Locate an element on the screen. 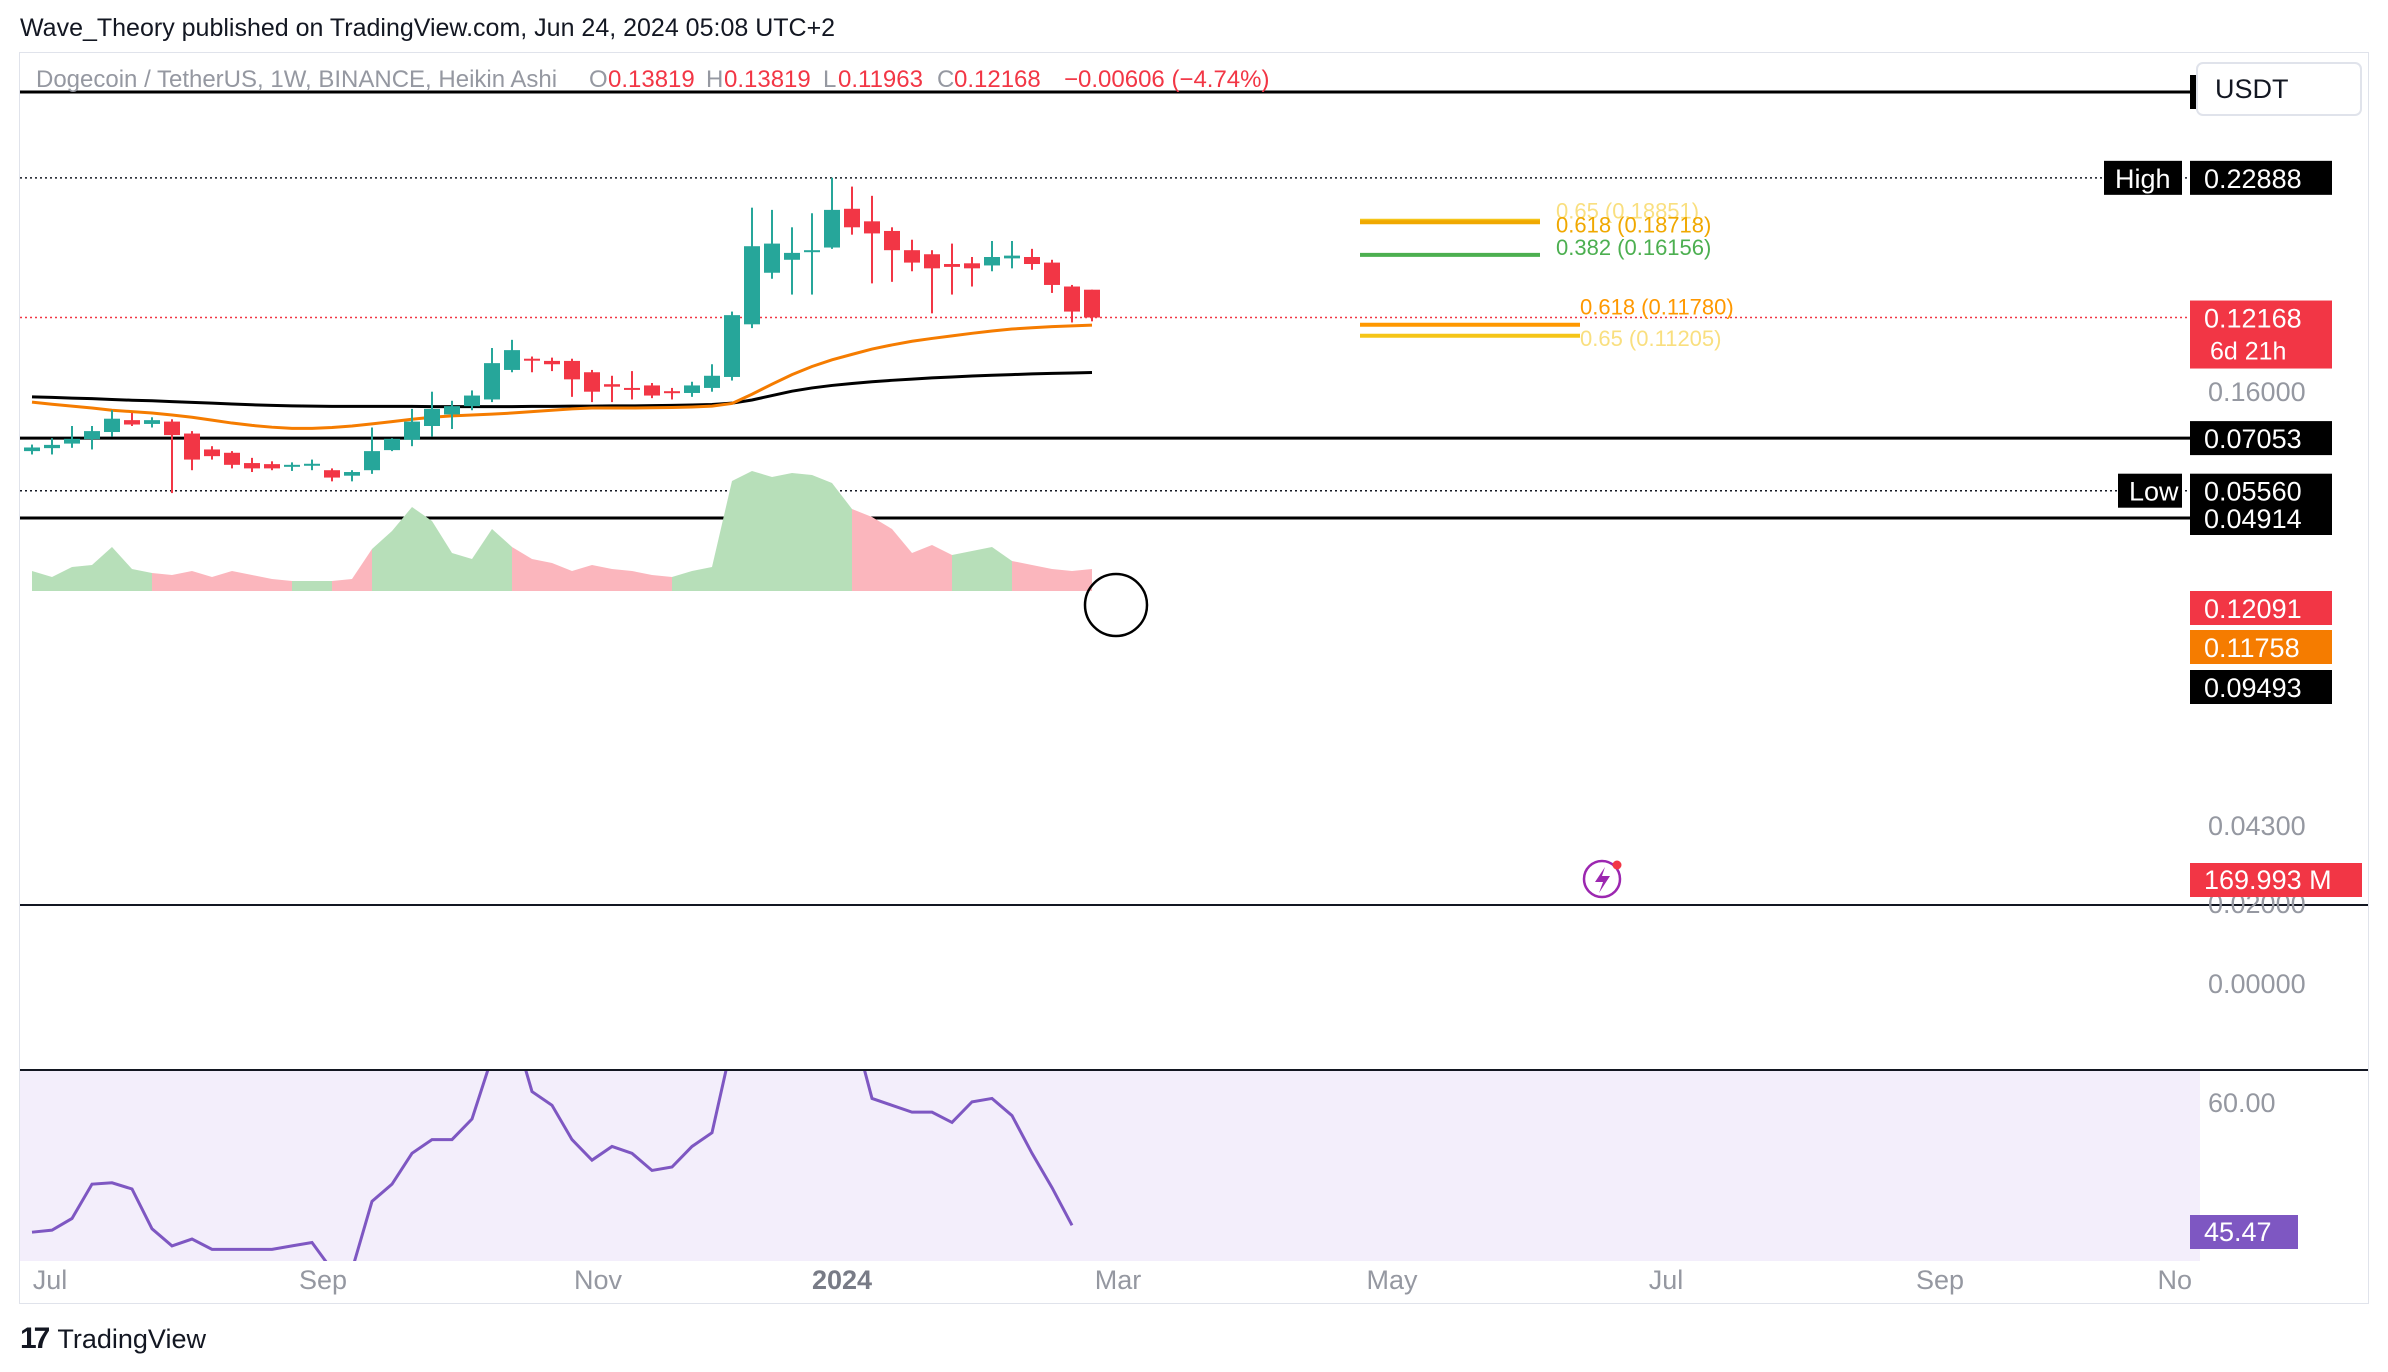  rsi-axis-label: 60.00 is located at coordinates (2242, 1103).